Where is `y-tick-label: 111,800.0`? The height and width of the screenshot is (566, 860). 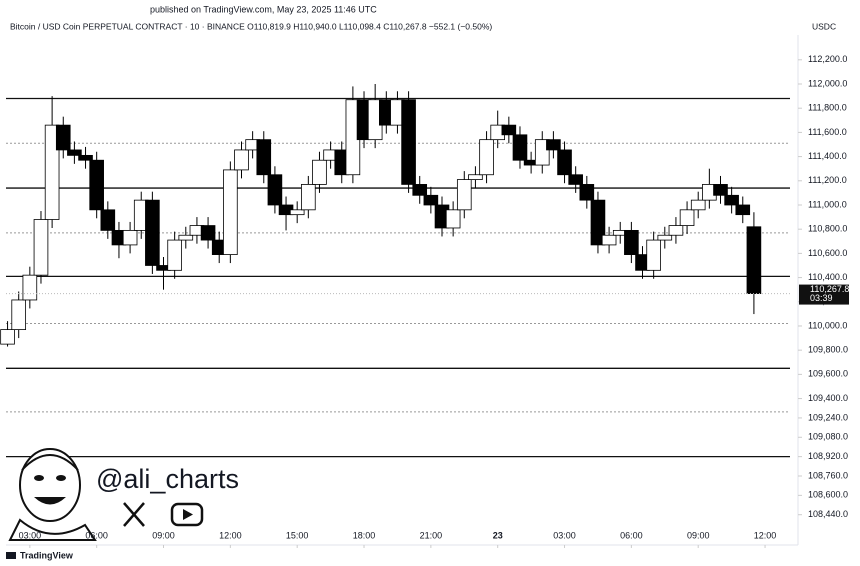 y-tick-label: 111,800.0 is located at coordinates (827, 108).